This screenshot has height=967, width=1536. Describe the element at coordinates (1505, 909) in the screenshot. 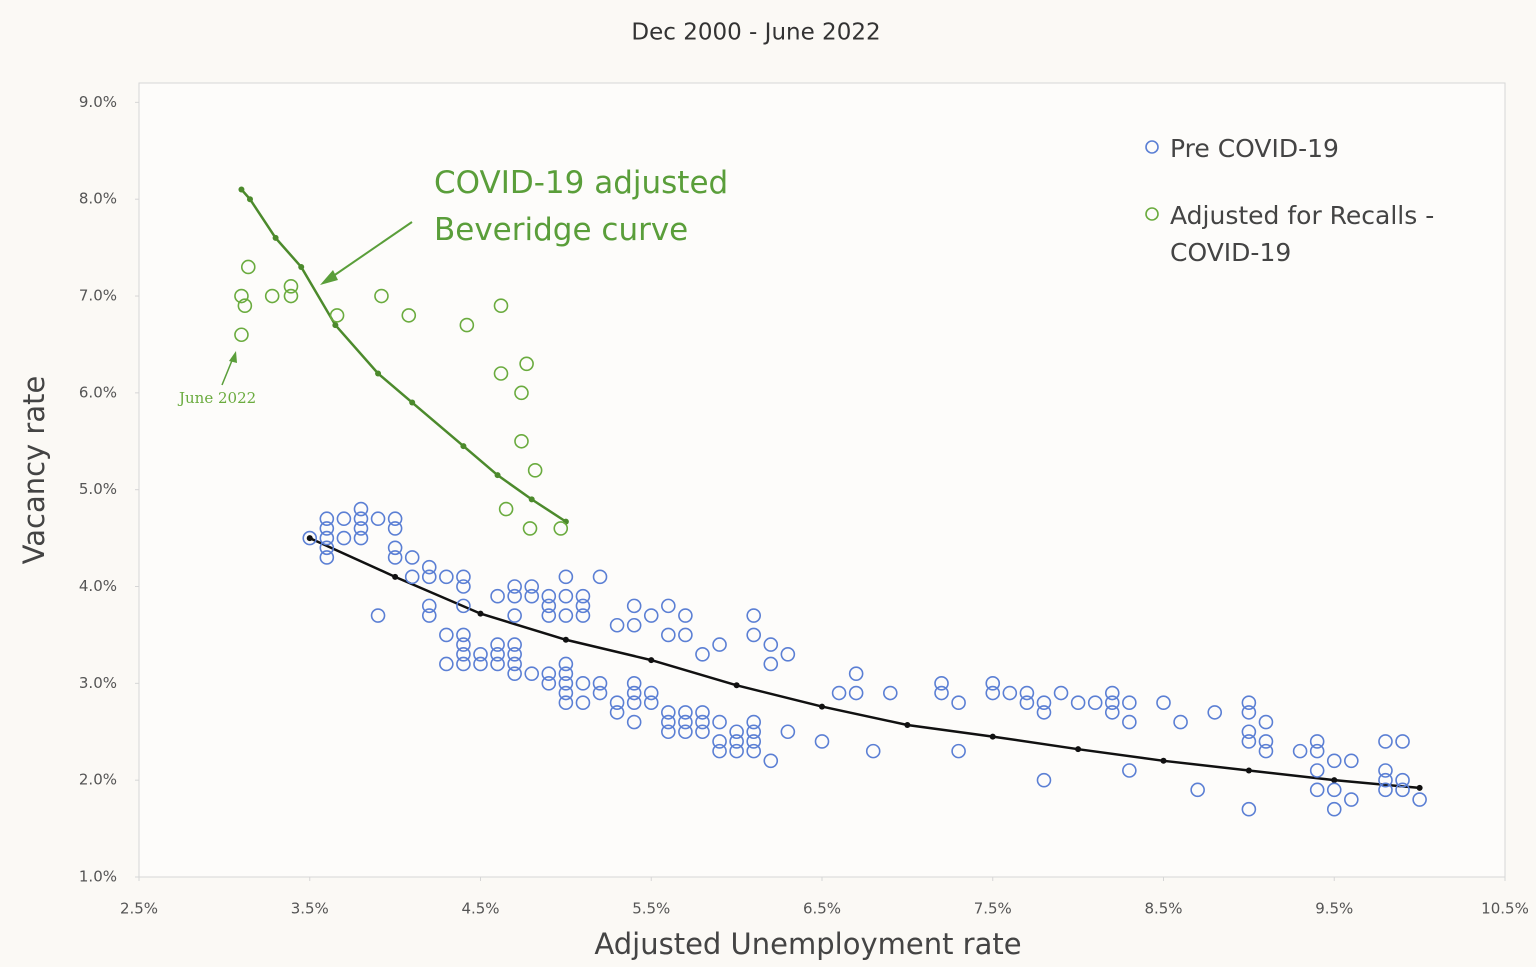

I see `x-tick-label: 10.5%` at that location.